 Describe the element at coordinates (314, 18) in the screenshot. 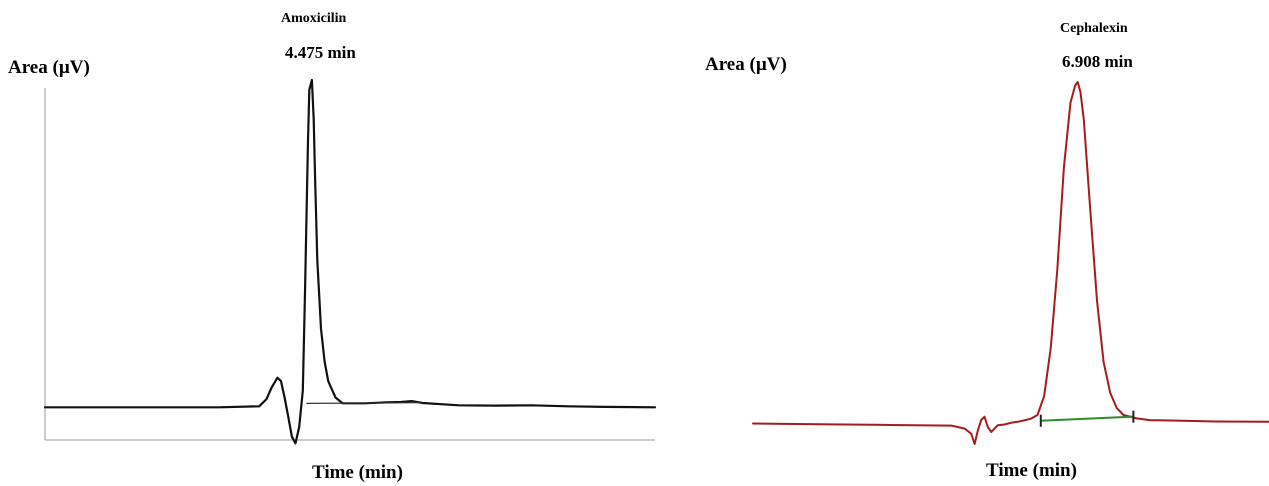

I see `peak-label-name: Amoxicilin` at that location.